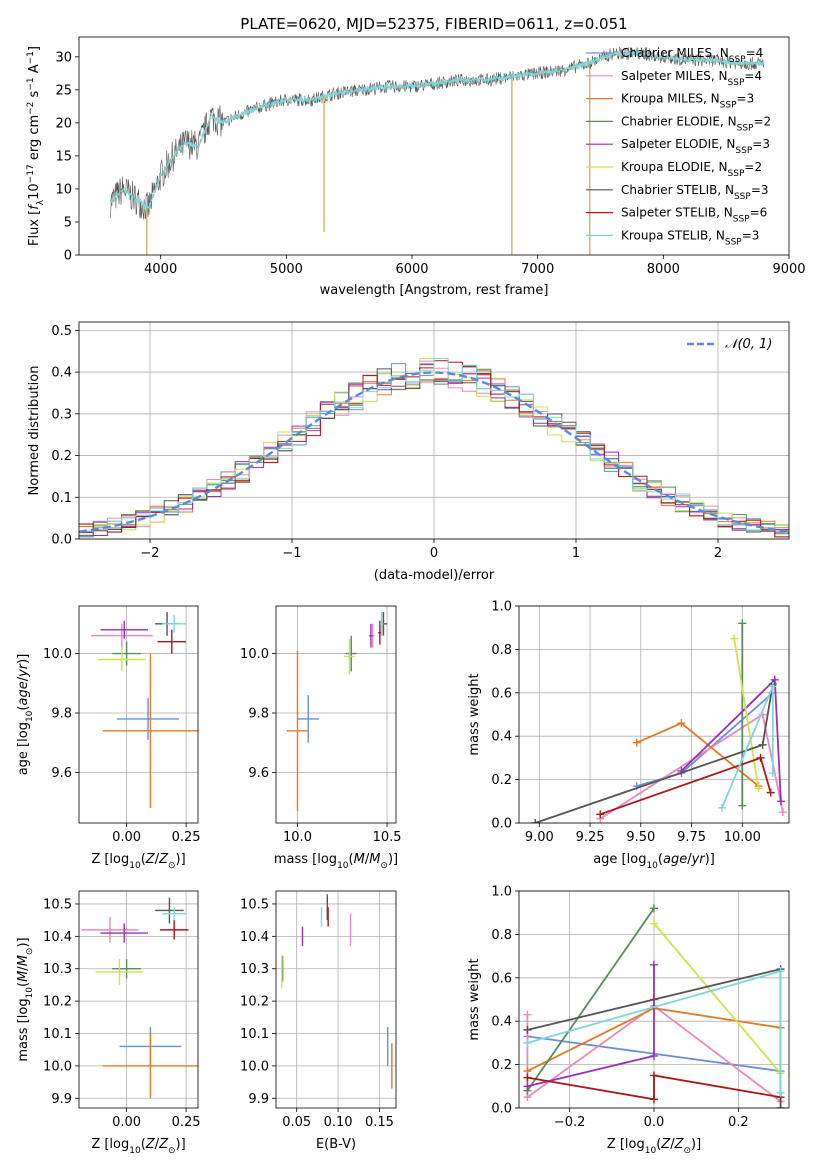  I want to click on y-tick-label: 10.2, so click(57, 1002).